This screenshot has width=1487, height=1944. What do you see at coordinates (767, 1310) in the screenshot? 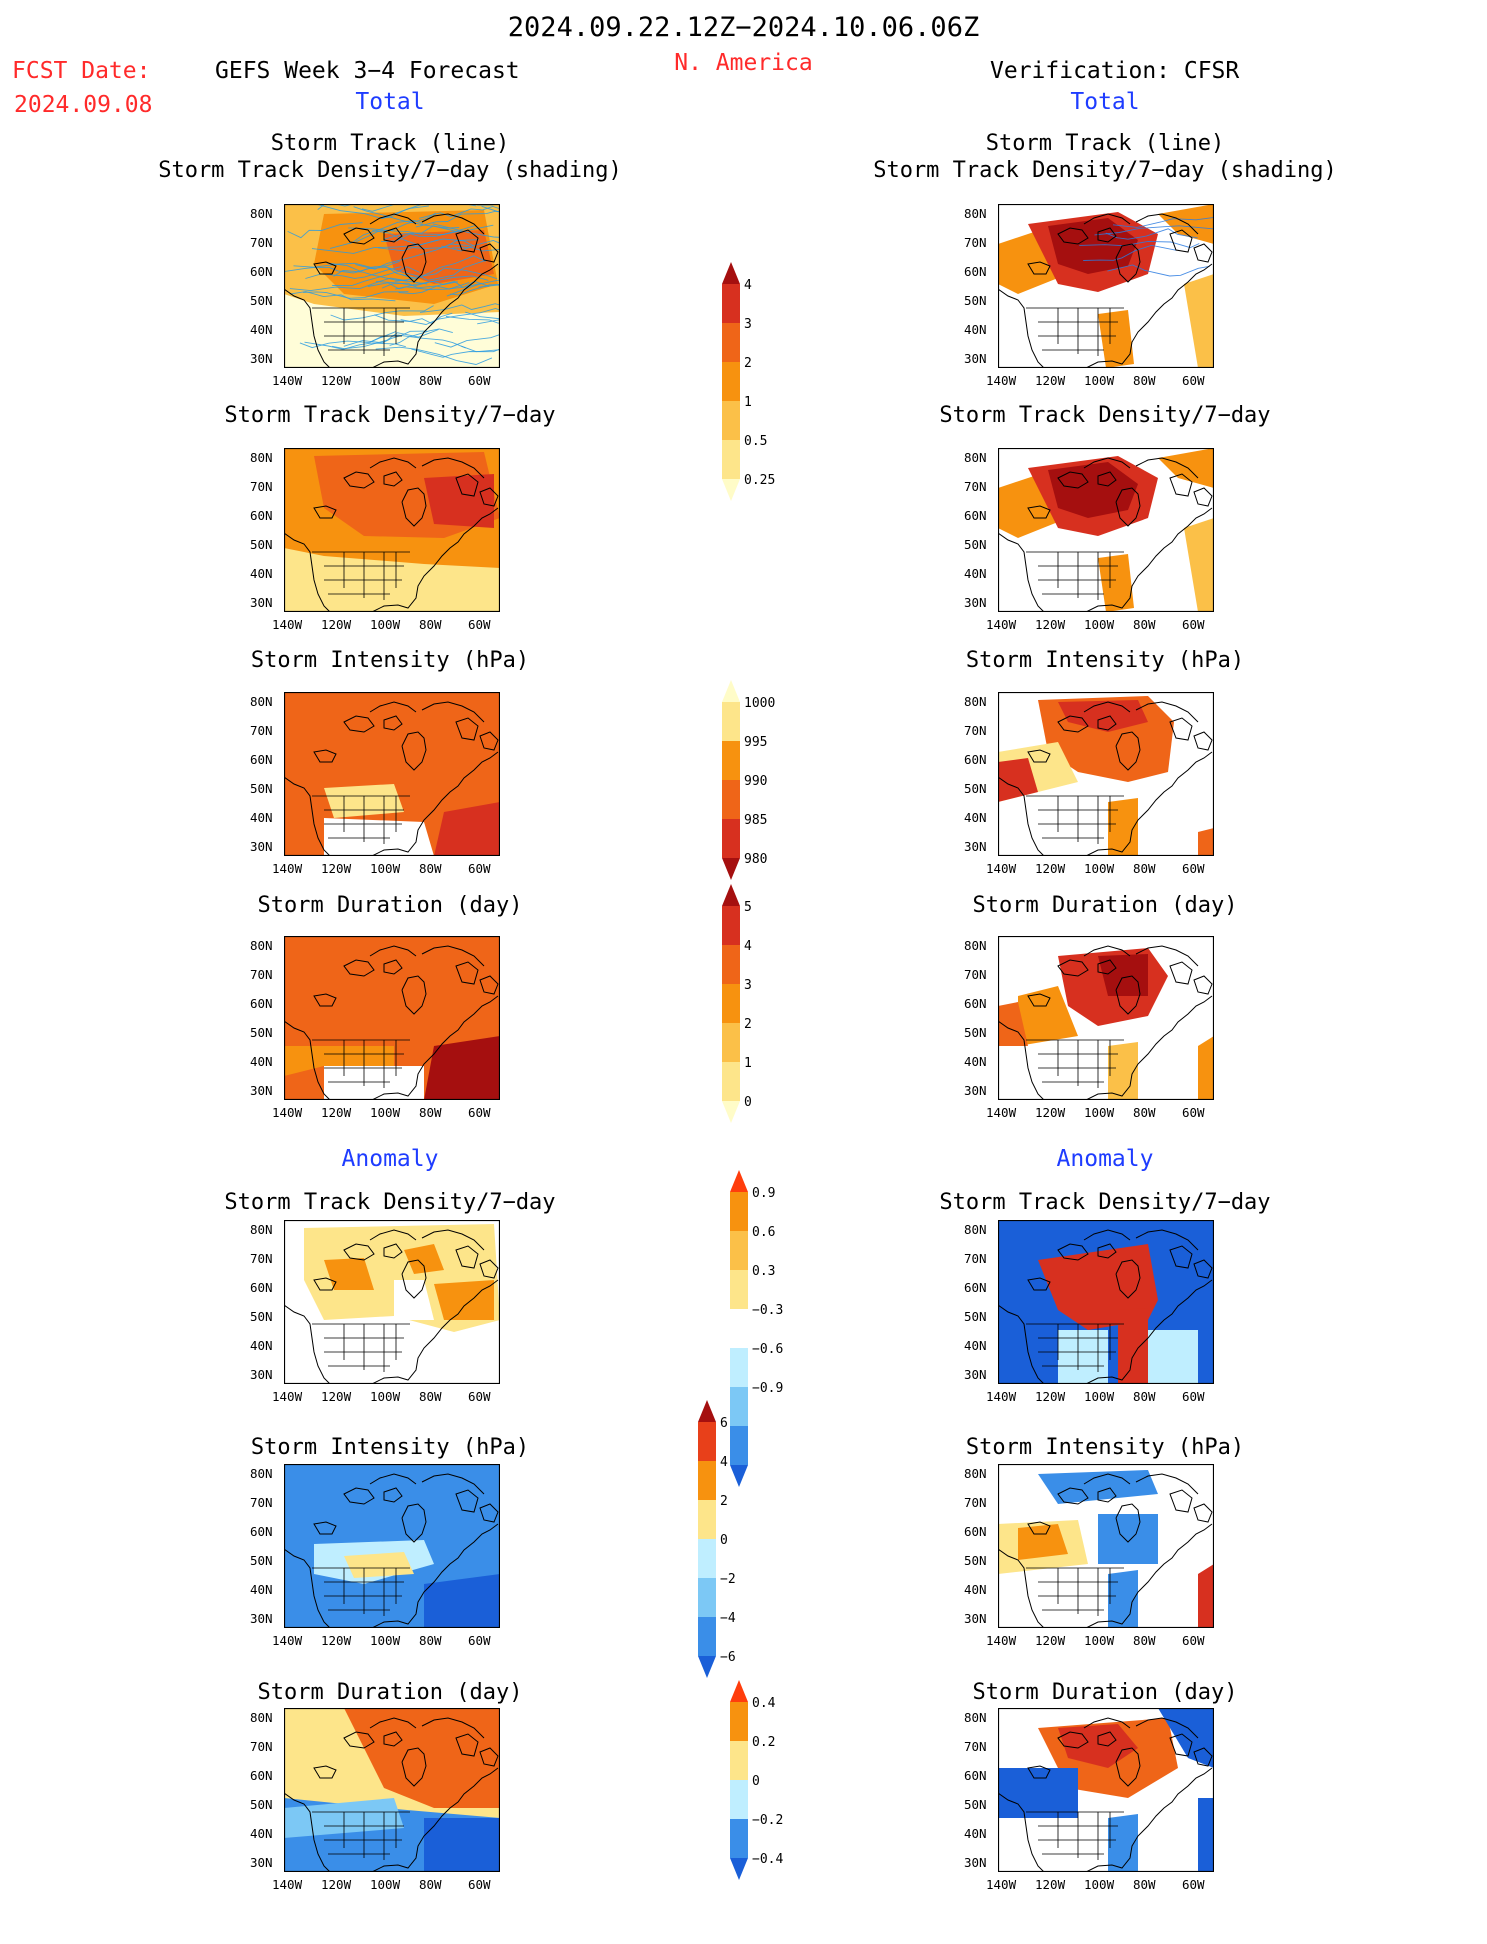
I see `colorbar-label: −0.3` at bounding box center [767, 1310].